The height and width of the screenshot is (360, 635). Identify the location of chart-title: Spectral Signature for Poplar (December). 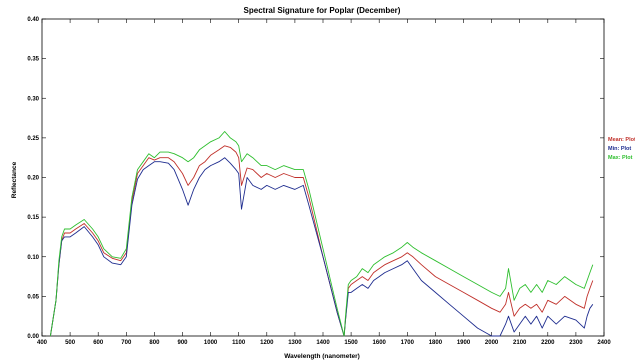
(322, 10).